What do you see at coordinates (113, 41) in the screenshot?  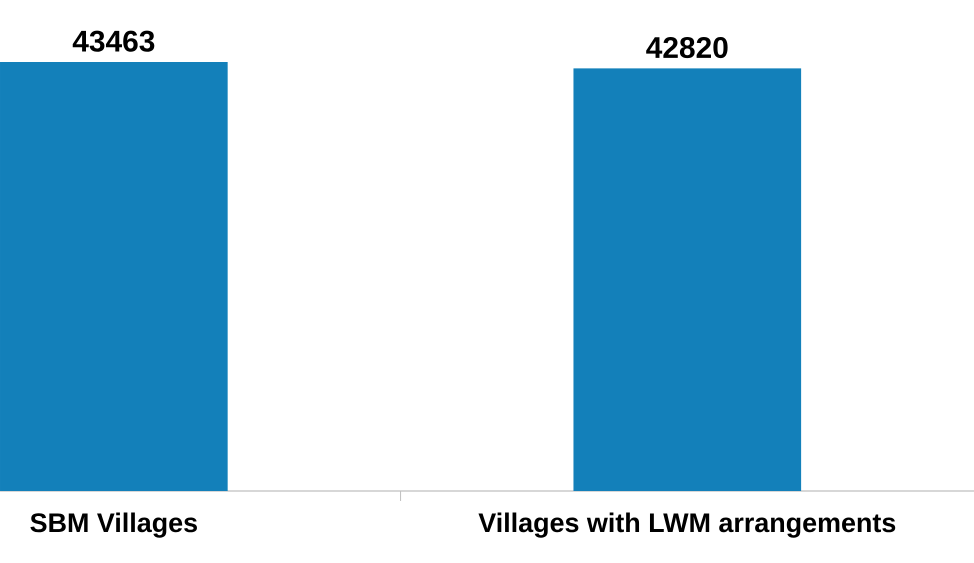 I see `data-label: 43463` at bounding box center [113, 41].